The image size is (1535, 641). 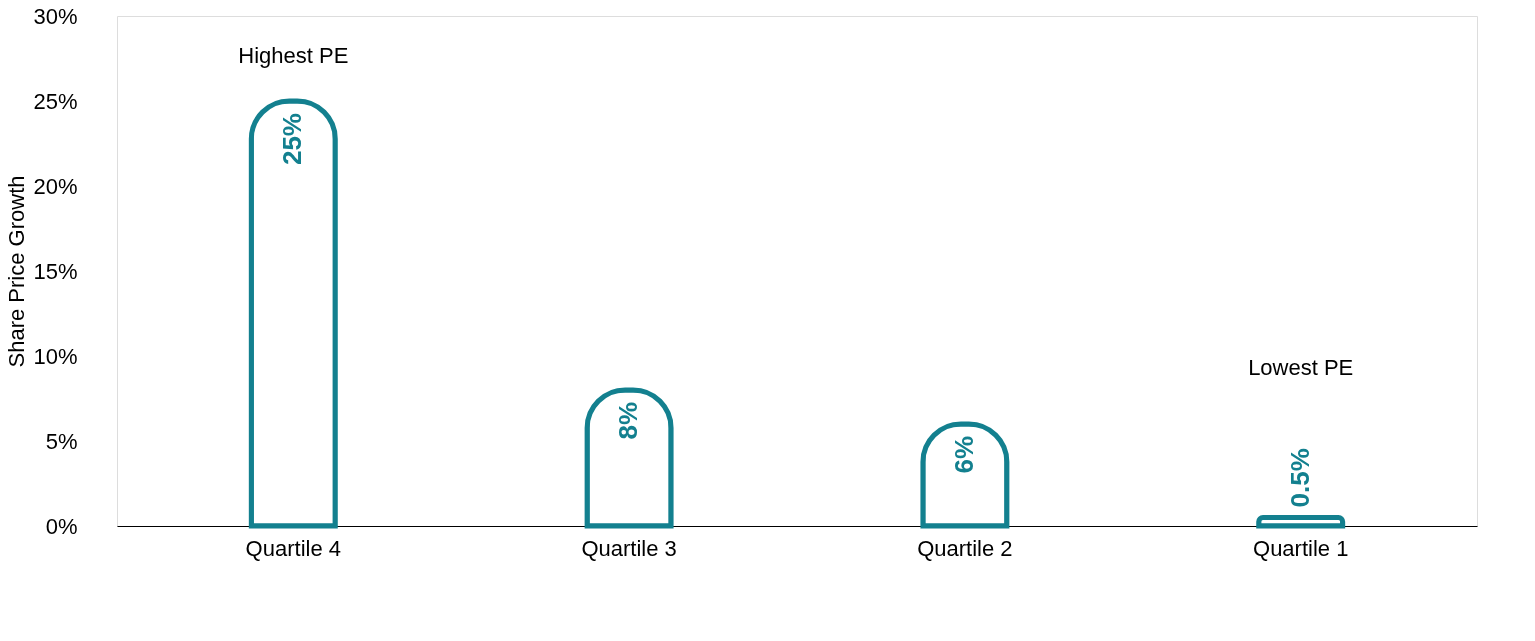 I want to click on y-tick-label: 30%, so click(x=55, y=16).